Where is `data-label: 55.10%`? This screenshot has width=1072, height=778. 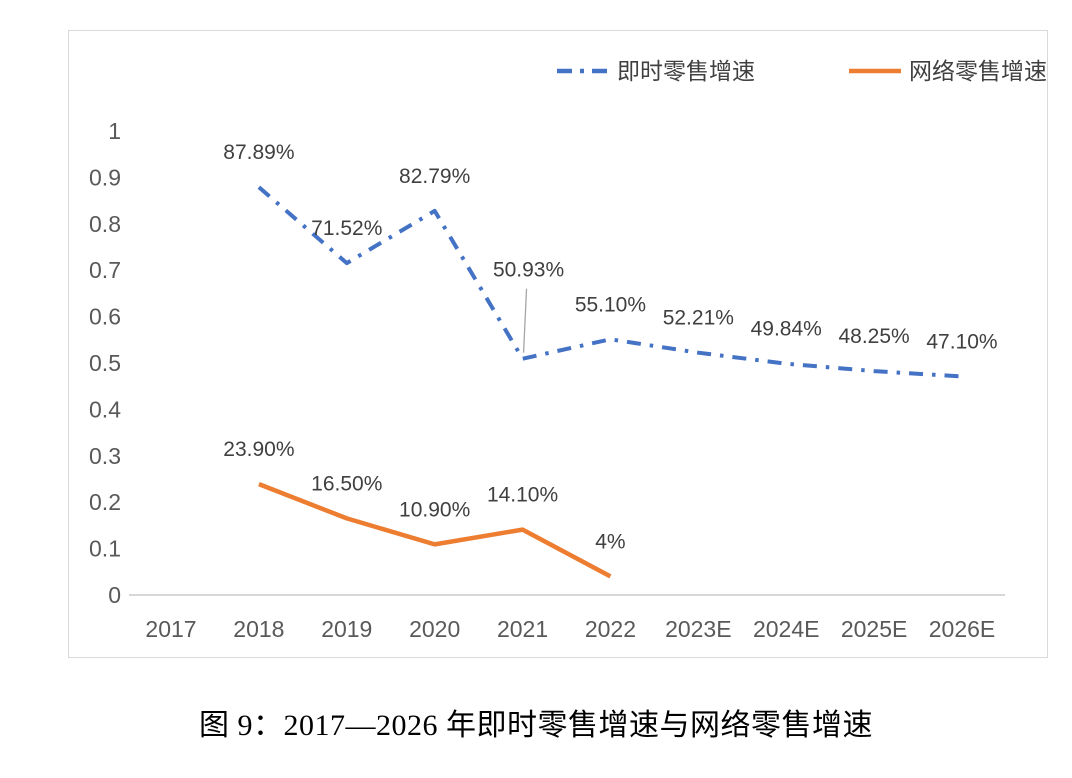 data-label: 55.10% is located at coordinates (610, 304).